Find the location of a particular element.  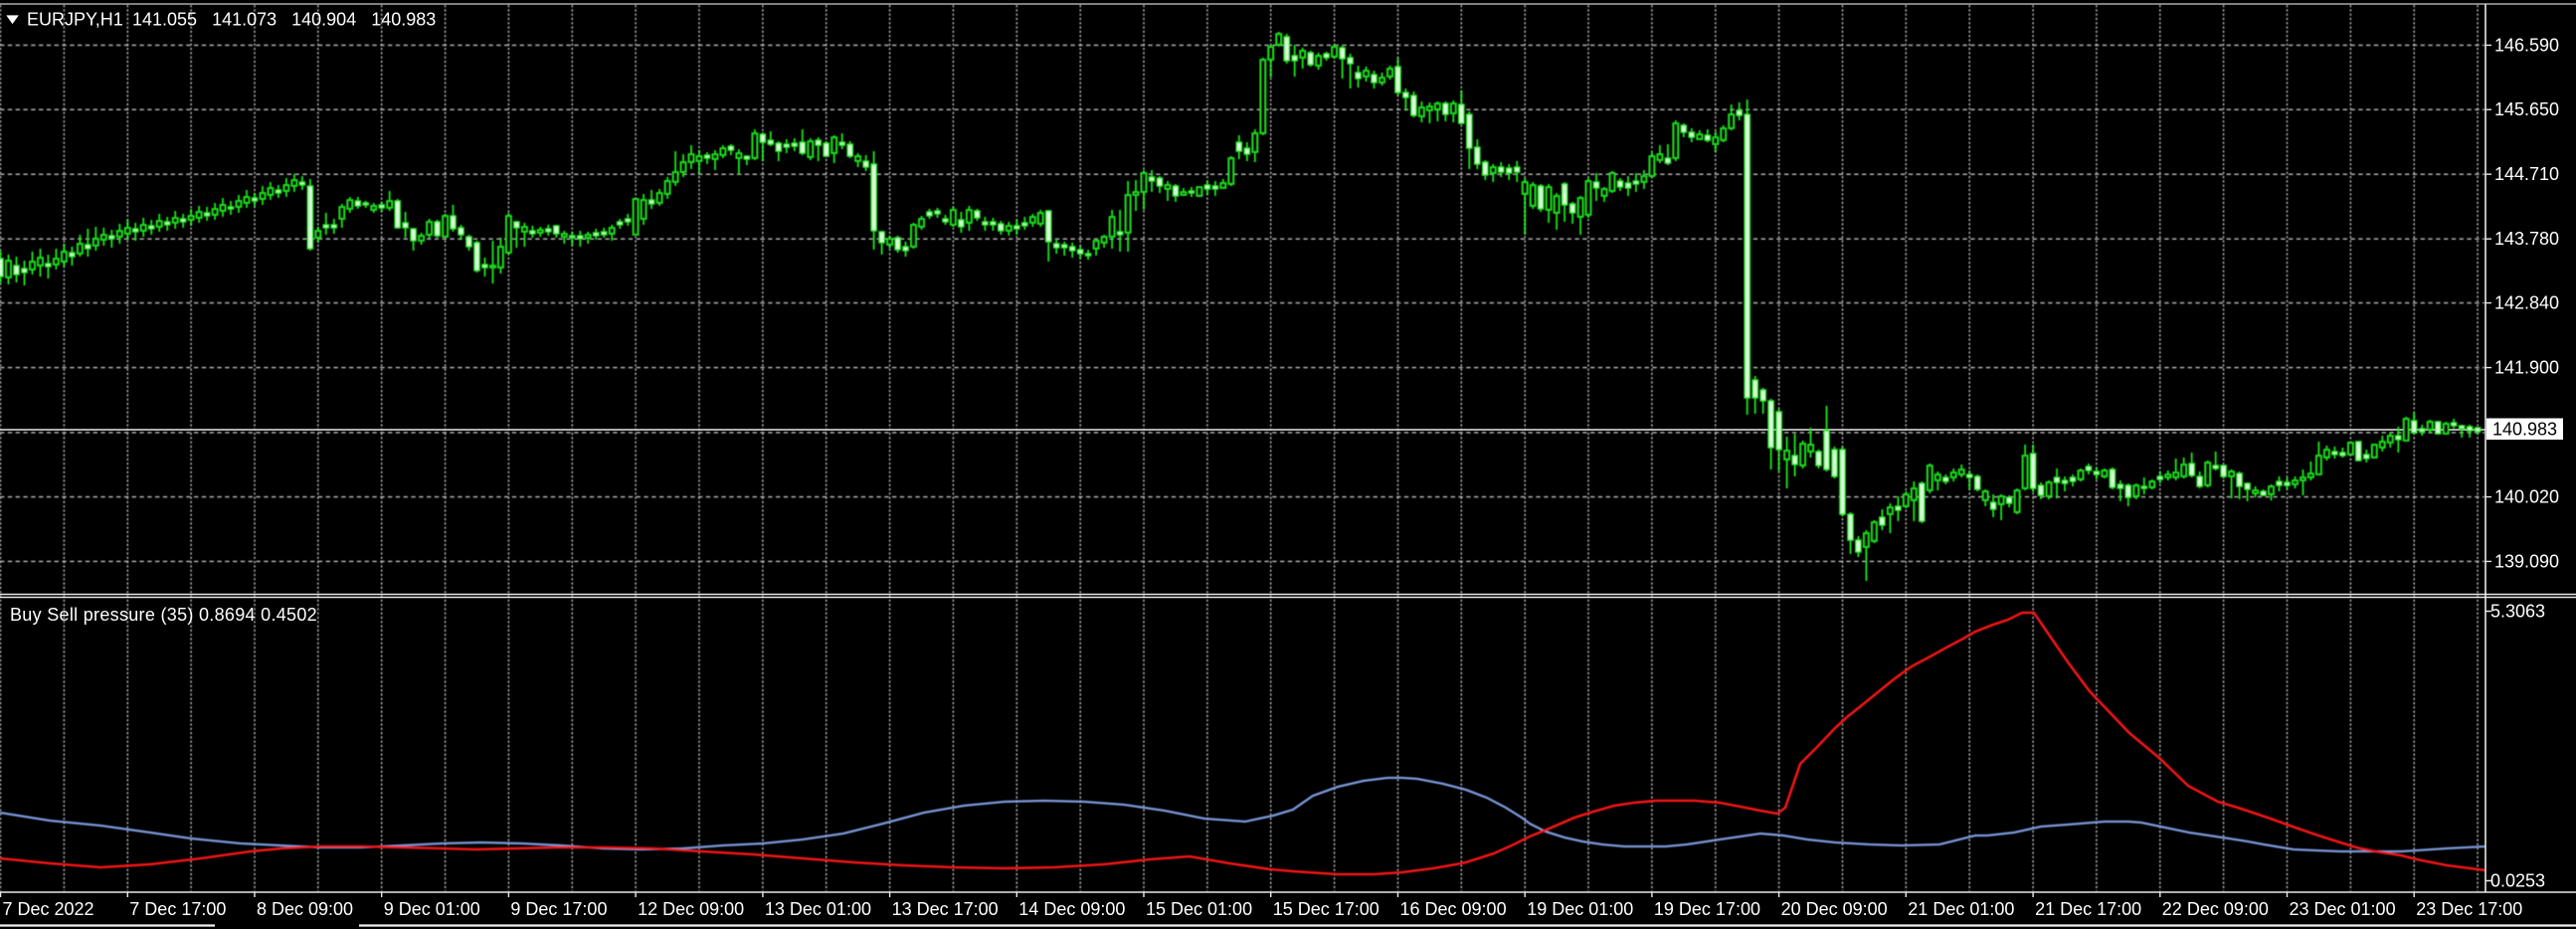

svg-text: 19 Dec 17:00 is located at coordinates (1707, 909).